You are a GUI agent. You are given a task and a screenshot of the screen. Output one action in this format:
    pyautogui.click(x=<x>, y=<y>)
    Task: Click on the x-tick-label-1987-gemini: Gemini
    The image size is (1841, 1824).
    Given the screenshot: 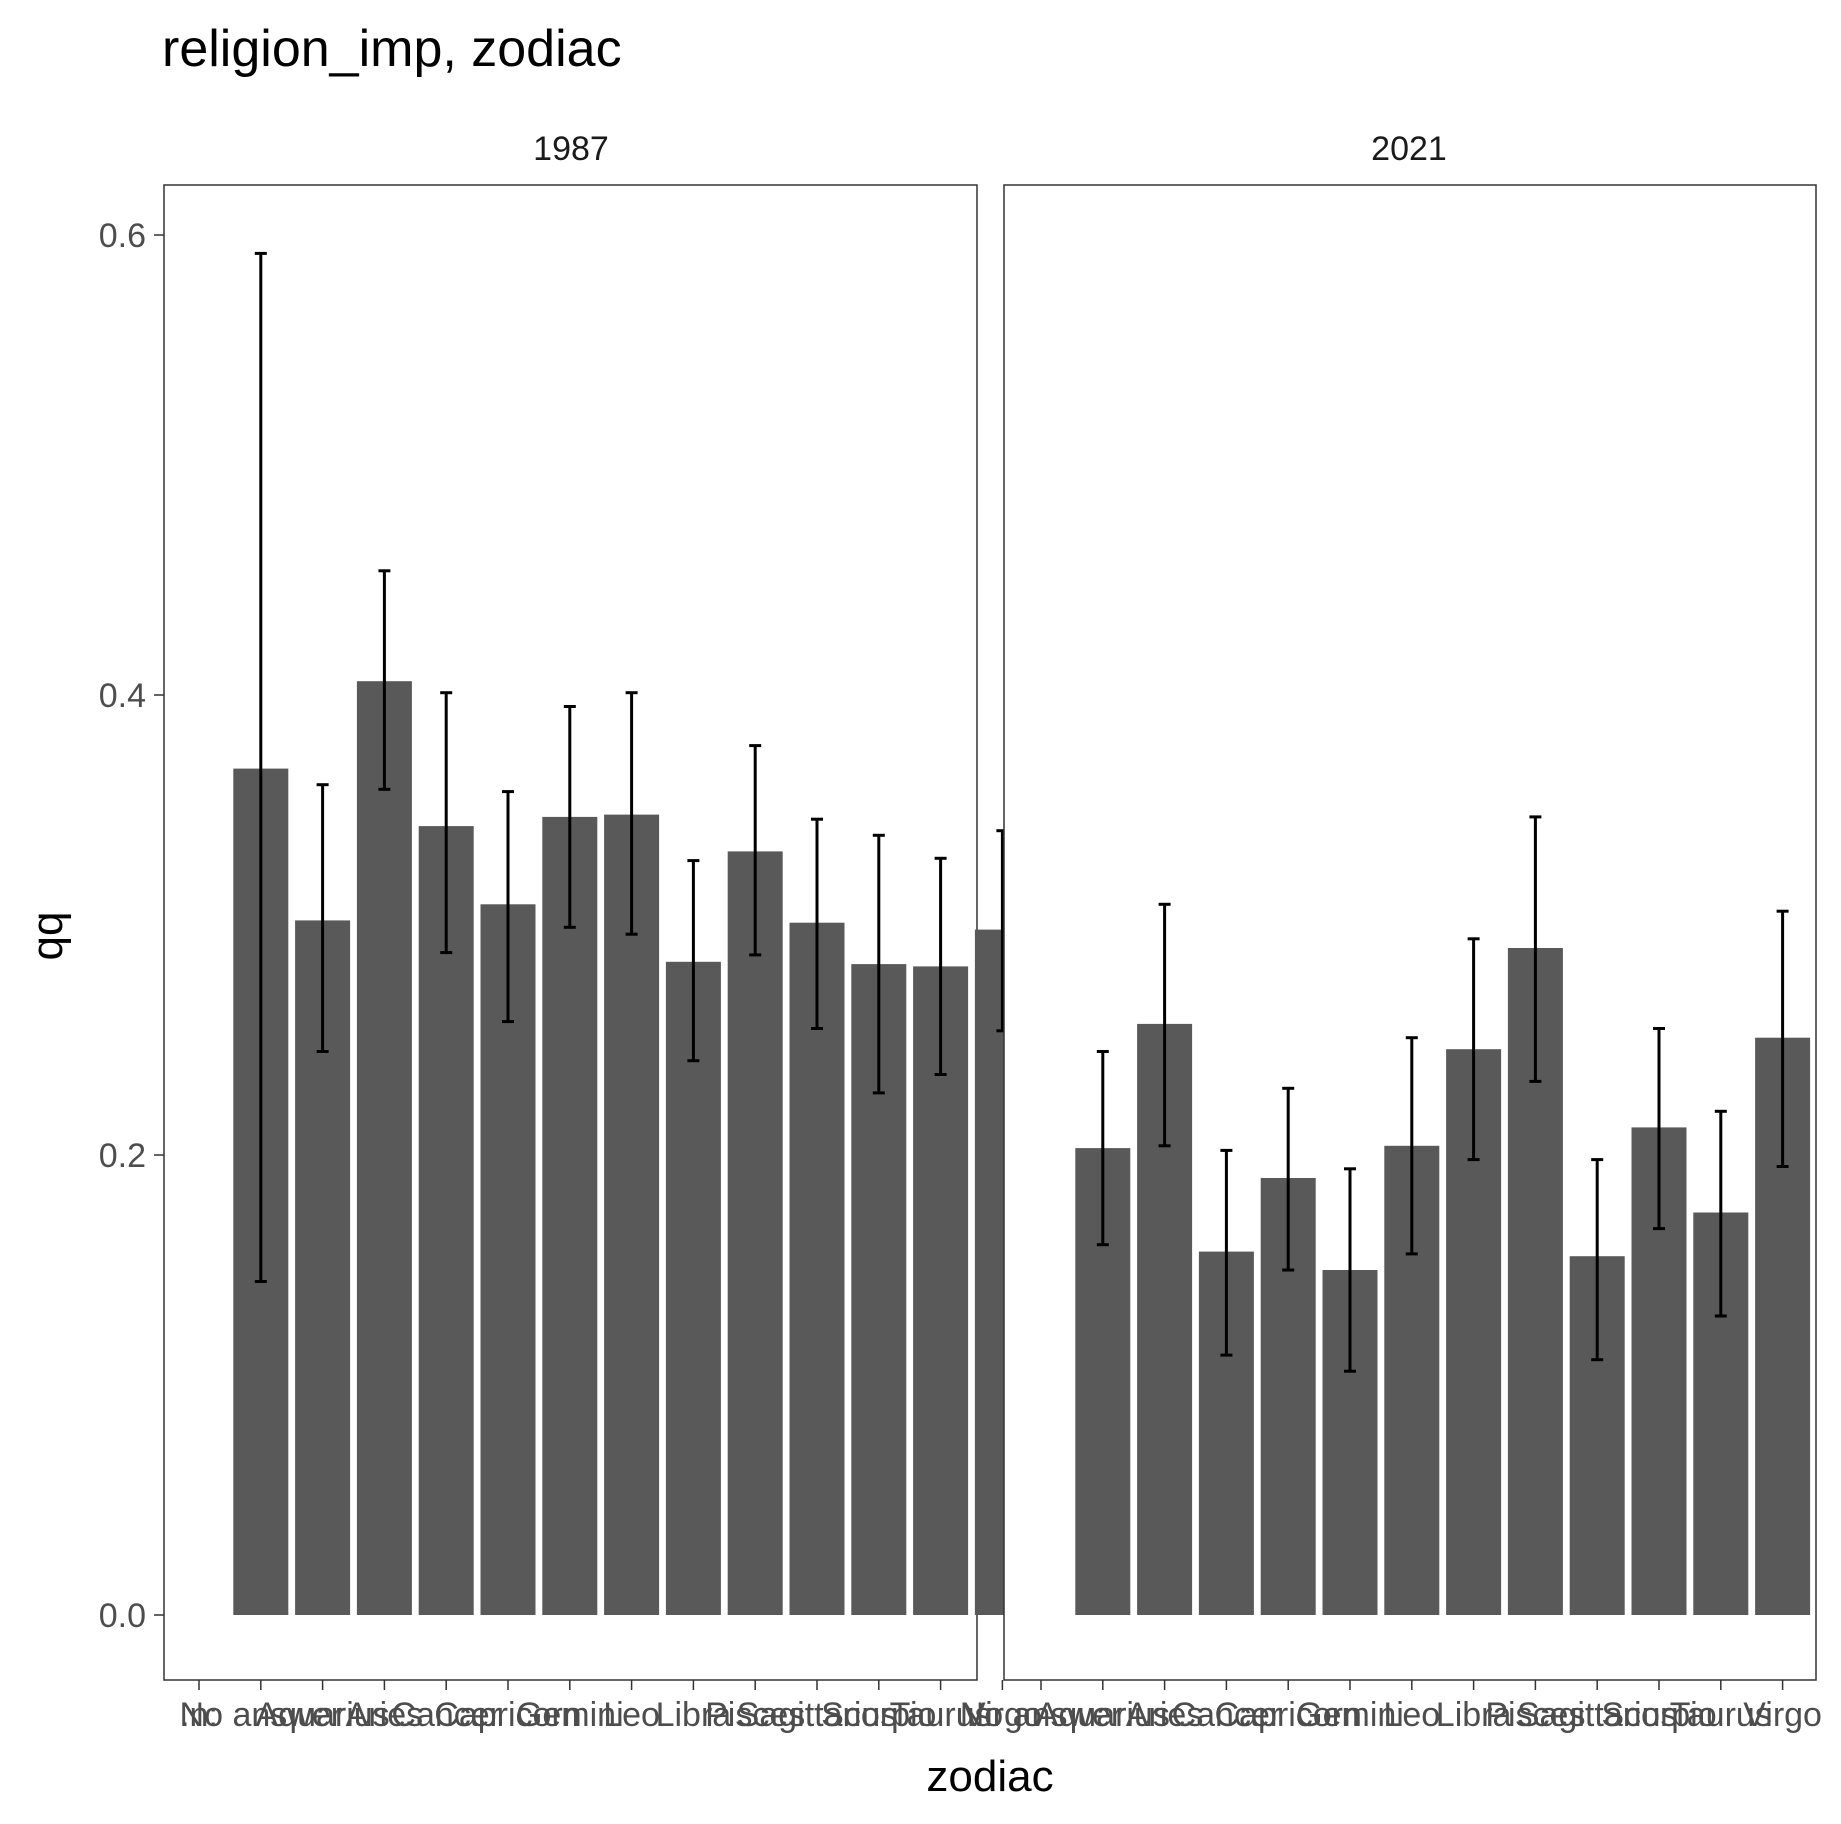 What is the action you would take?
    pyautogui.click(x=570, y=1715)
    